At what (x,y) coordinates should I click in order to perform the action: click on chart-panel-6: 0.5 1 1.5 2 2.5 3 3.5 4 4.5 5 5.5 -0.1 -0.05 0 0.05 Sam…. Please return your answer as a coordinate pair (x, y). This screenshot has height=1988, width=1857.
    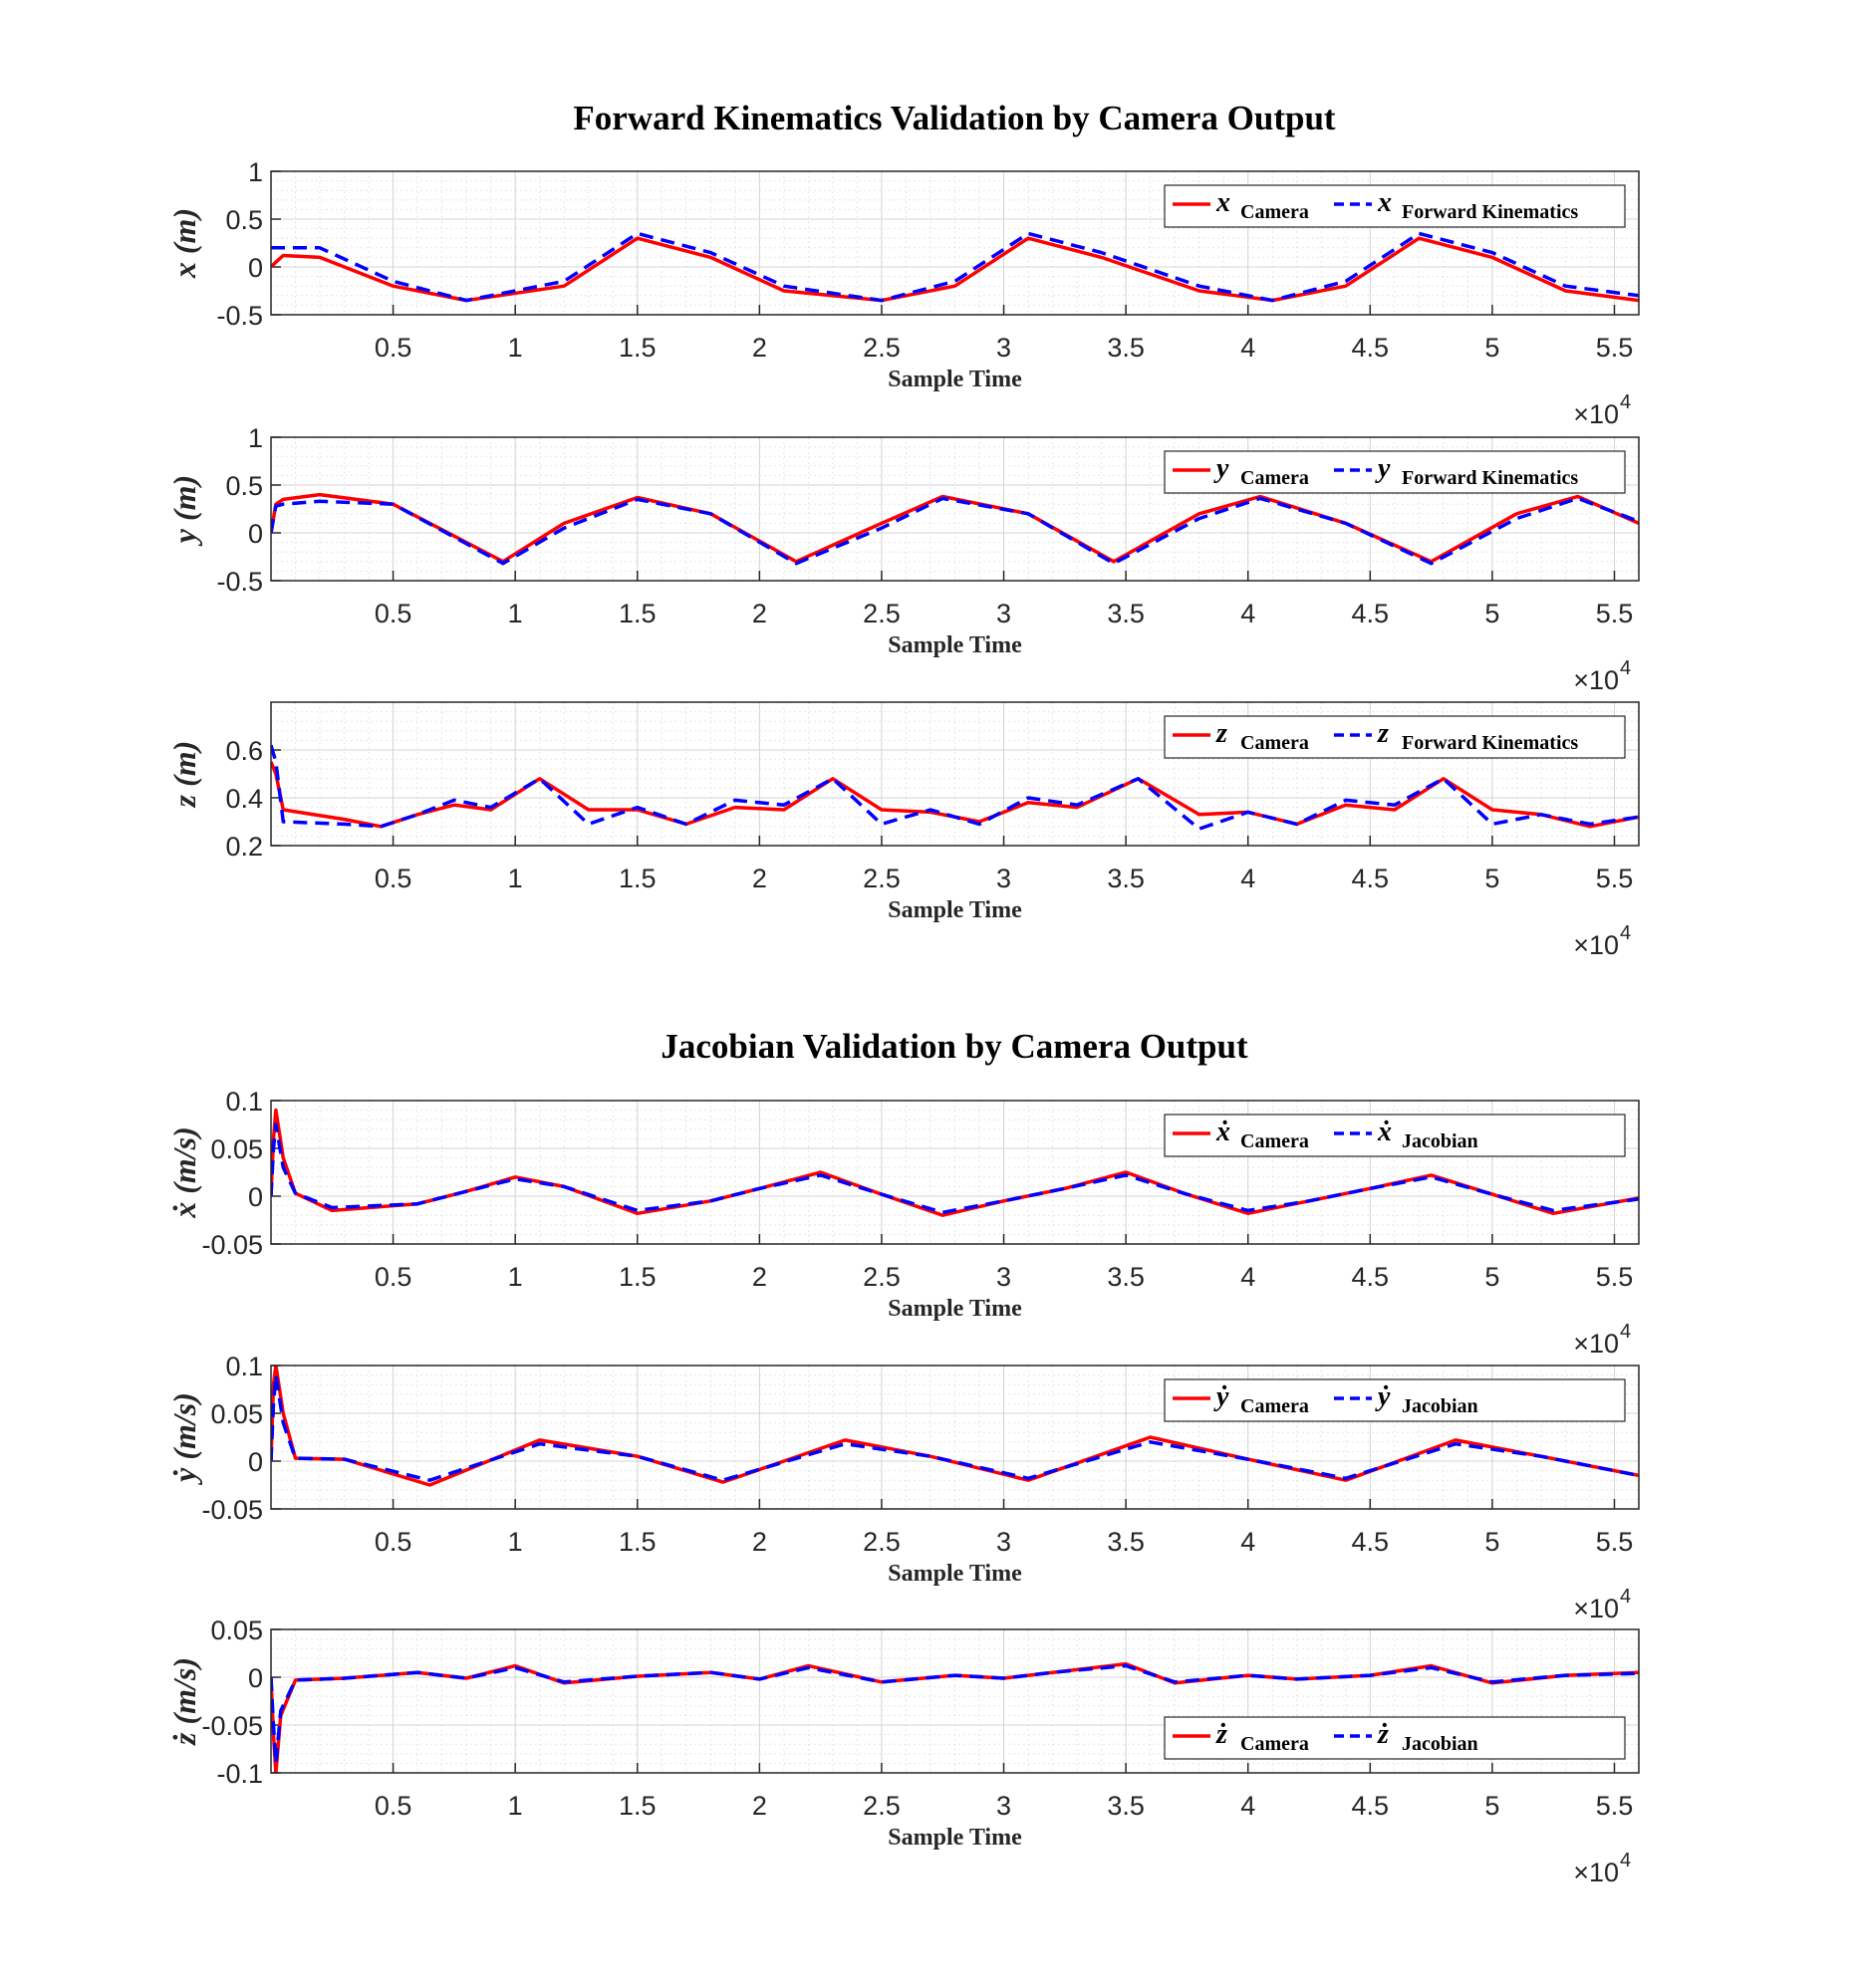
    Looking at the image, I should click on (903, 1751).